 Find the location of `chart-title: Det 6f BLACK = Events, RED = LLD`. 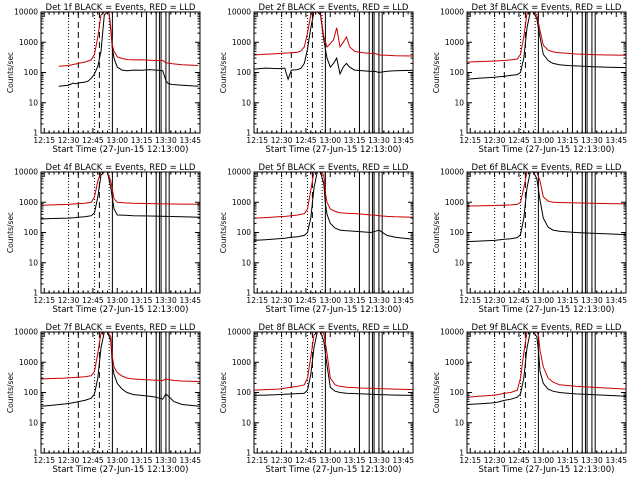

chart-title: Det 6f BLACK = Events, RED = LLD is located at coordinates (547, 168).